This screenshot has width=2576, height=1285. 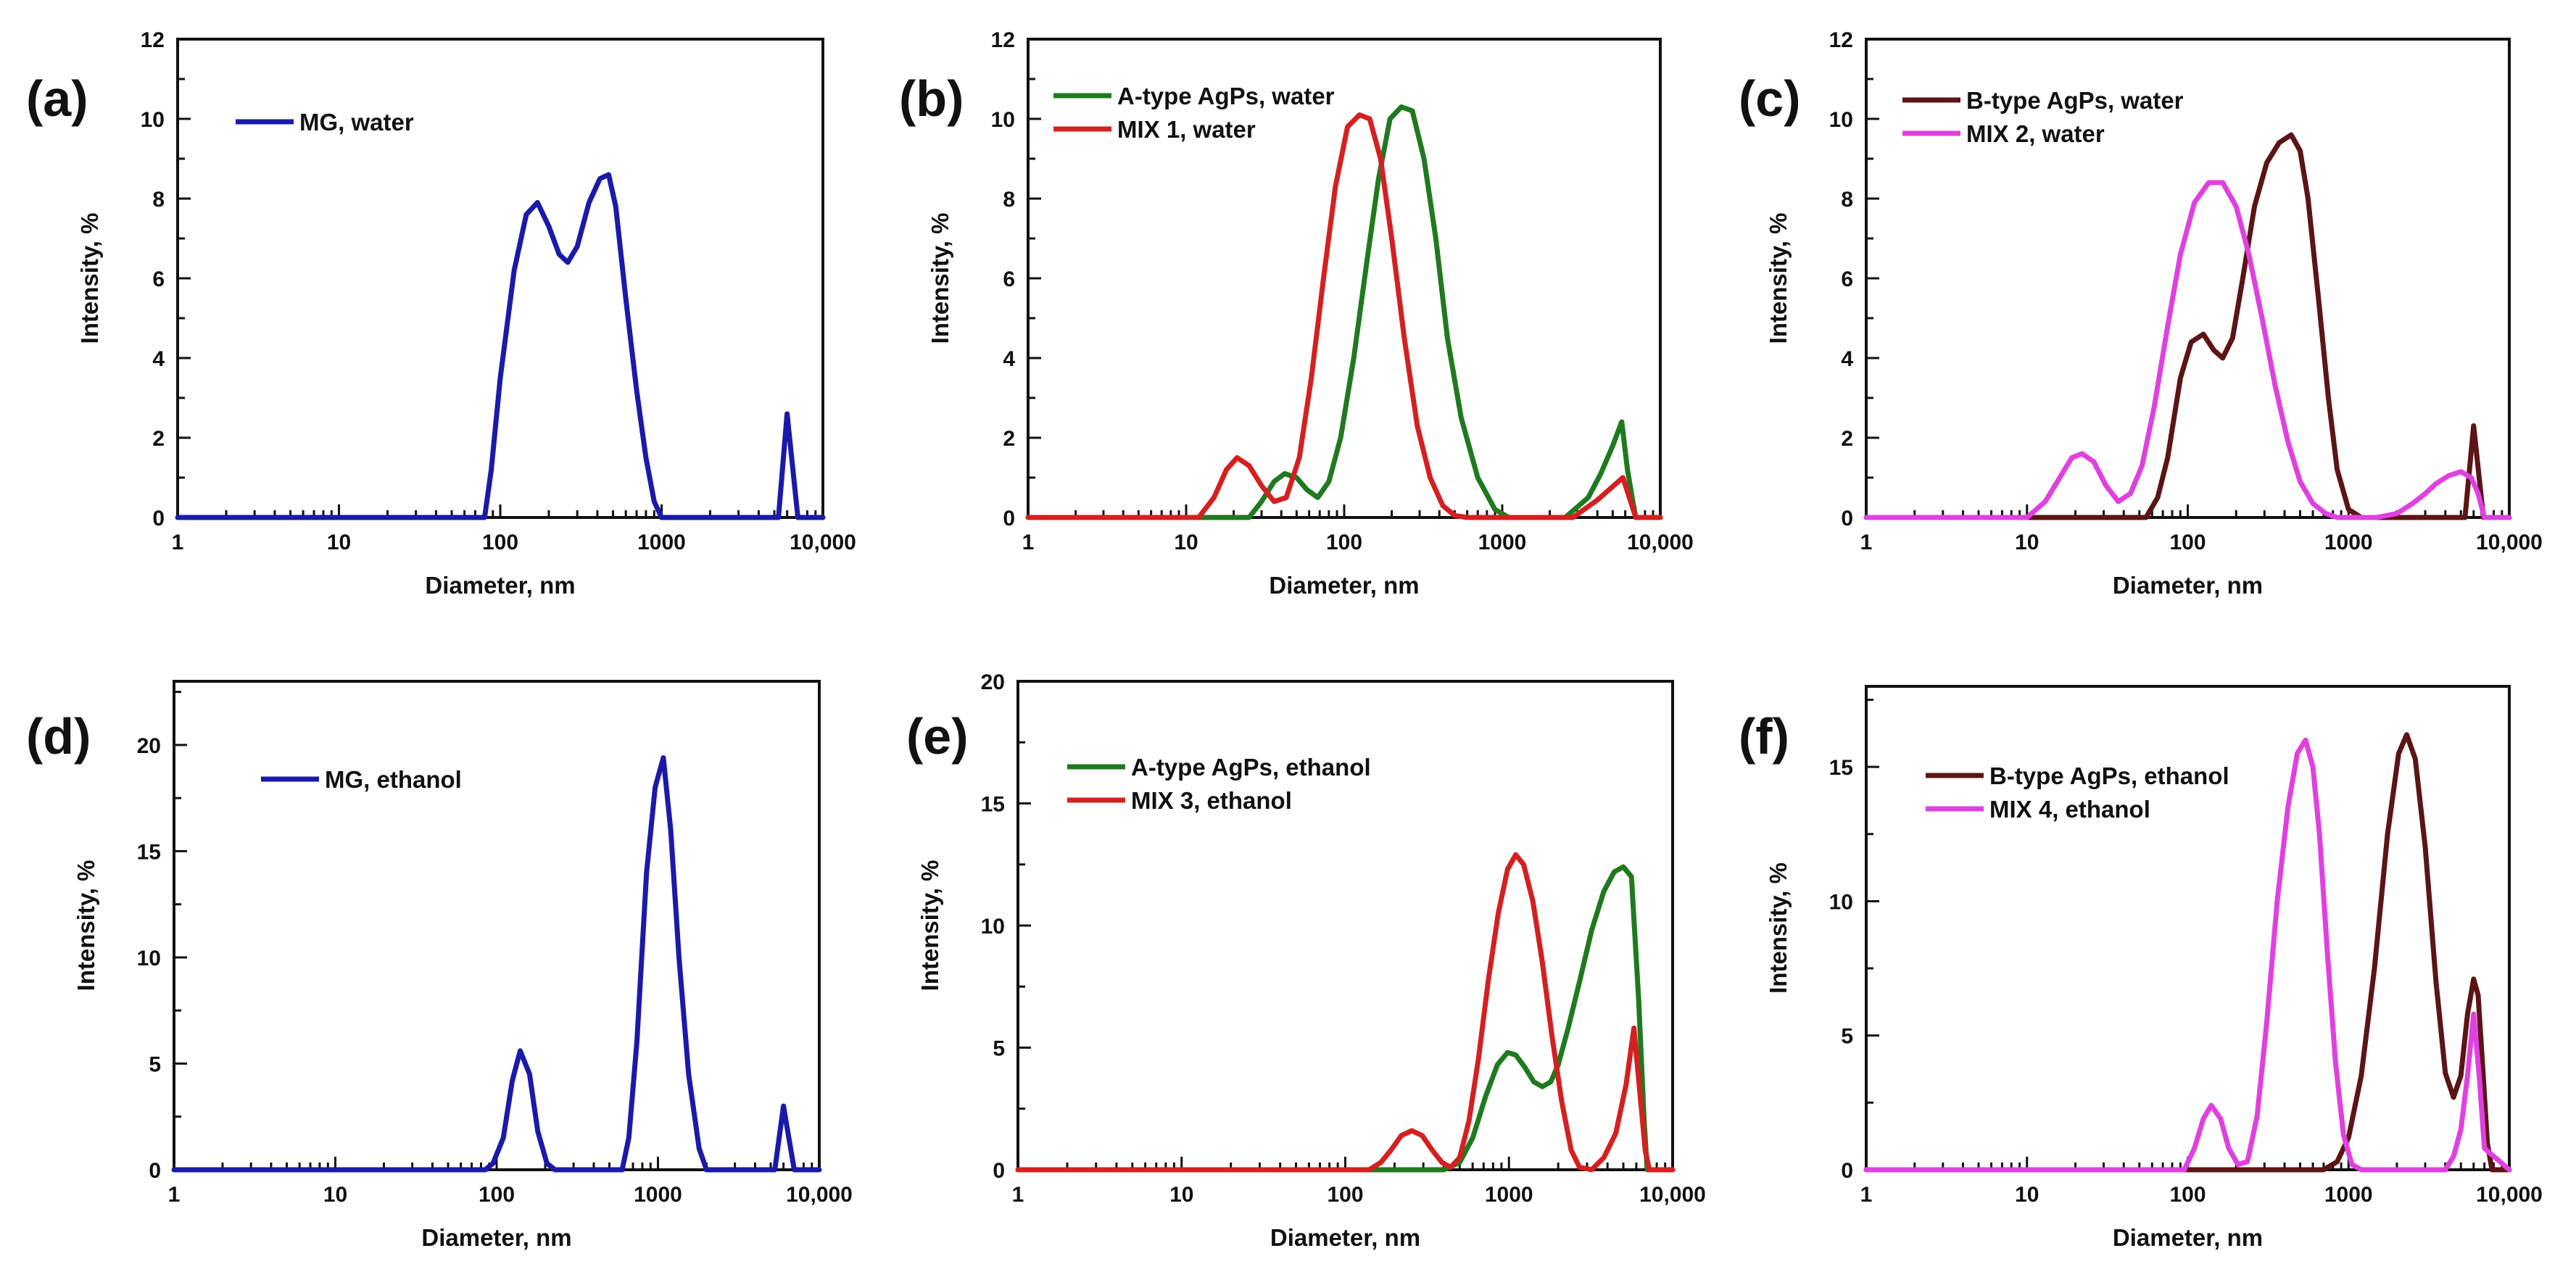 What do you see at coordinates (1251, 767) in the screenshot?
I see `legend-entry: A-type AgPs, ethanol` at bounding box center [1251, 767].